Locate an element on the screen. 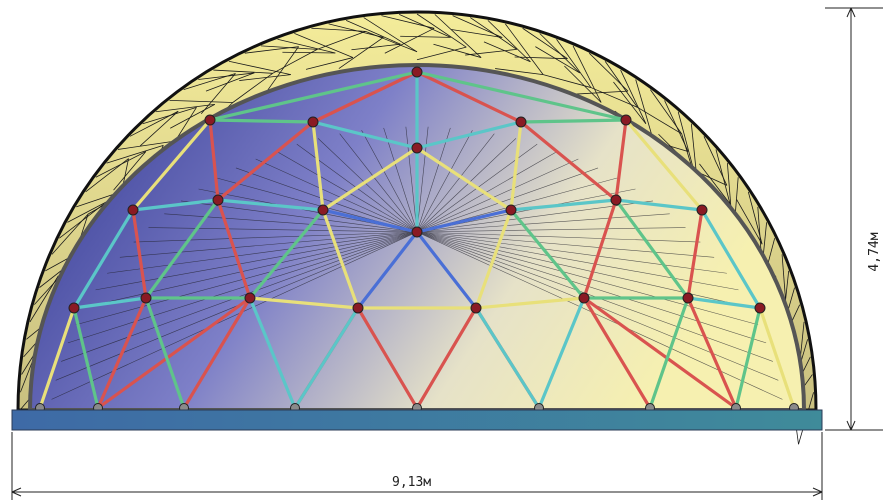 This screenshot has width=883, height=504. width-dimension is located at coordinates (417, 466).